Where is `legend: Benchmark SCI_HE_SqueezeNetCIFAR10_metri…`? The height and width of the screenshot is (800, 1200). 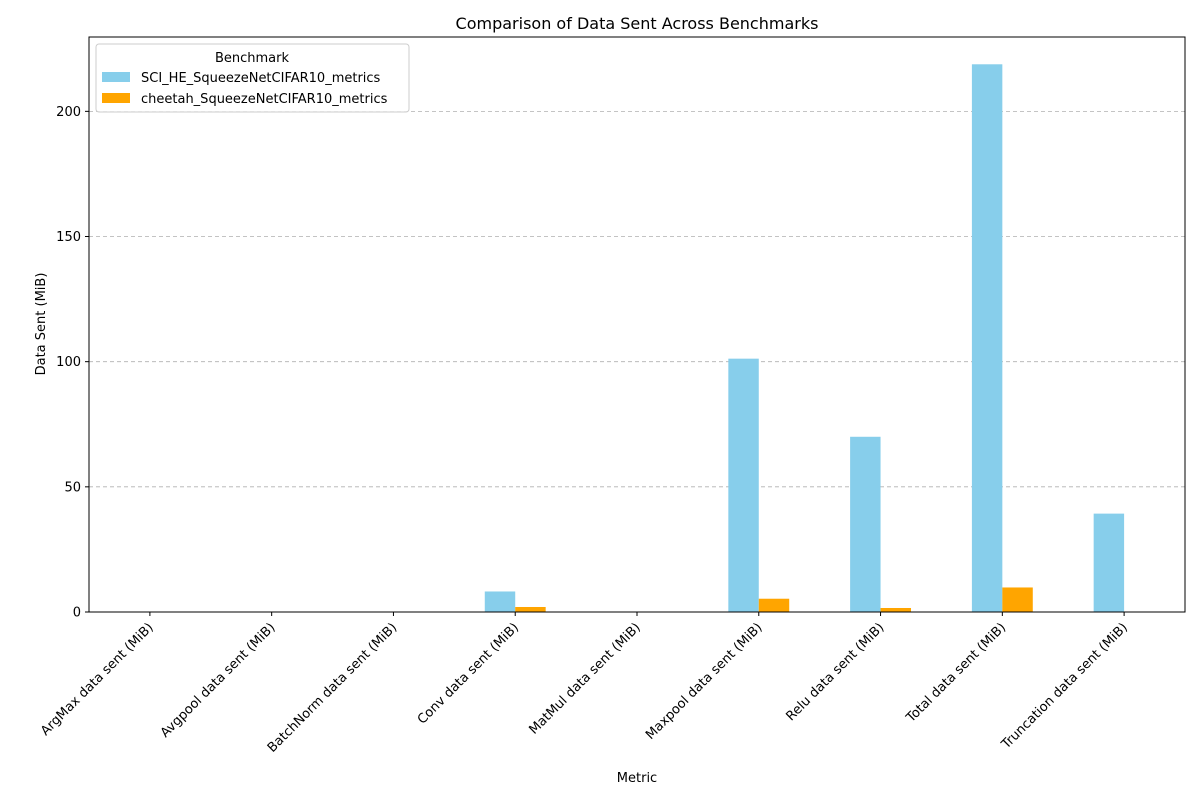
legend: Benchmark SCI_HE_SqueezeNetCIFAR10_metri… is located at coordinates (252, 78).